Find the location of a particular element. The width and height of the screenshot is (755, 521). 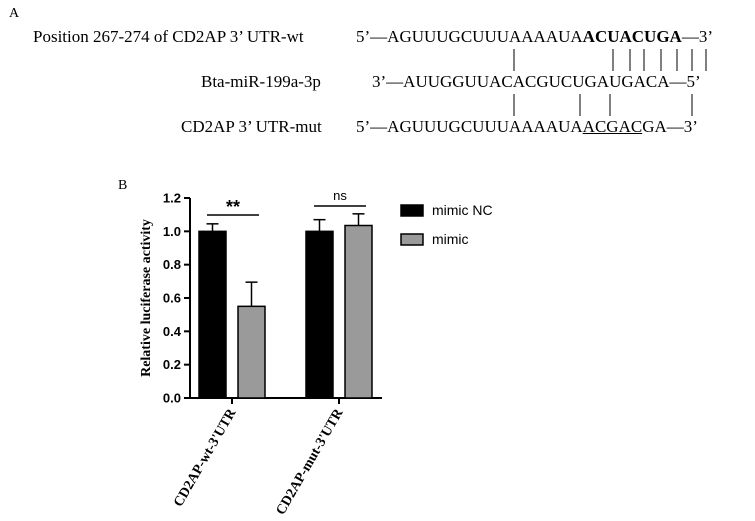

wt-suffix: —3’ is located at coordinates (697, 36).